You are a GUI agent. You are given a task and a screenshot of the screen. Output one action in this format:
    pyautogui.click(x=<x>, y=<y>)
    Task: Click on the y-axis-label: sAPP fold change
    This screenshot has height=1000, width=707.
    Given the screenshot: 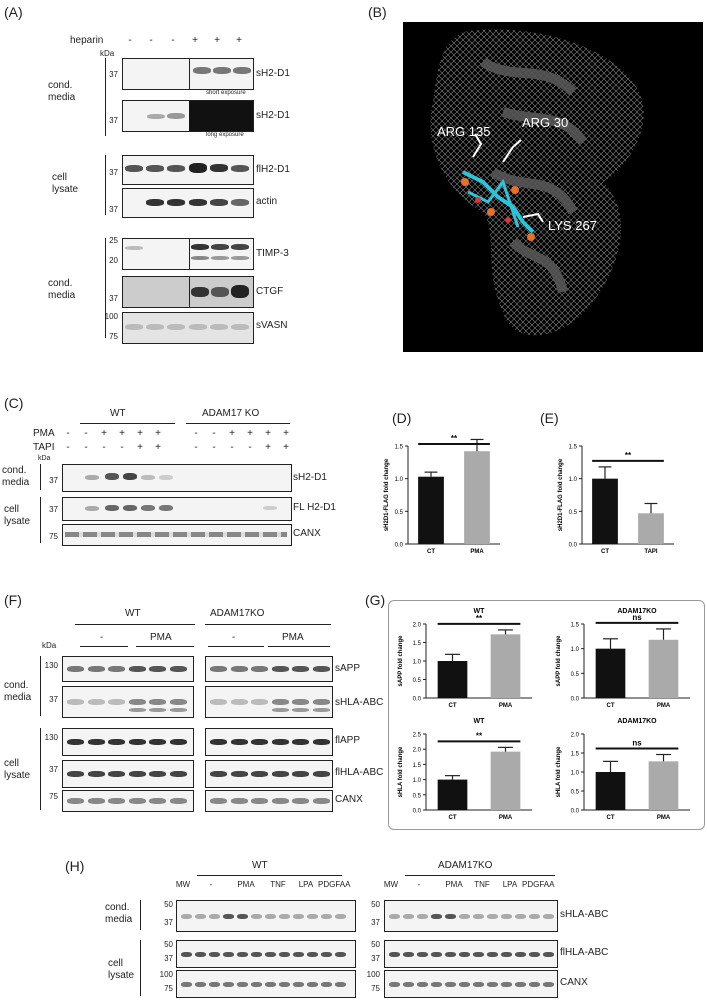 What is the action you would take?
    pyautogui.click(x=401, y=661)
    